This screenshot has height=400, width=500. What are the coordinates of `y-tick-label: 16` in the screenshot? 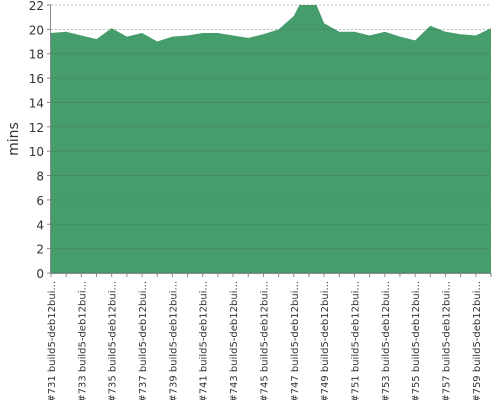 It's located at (36, 79).